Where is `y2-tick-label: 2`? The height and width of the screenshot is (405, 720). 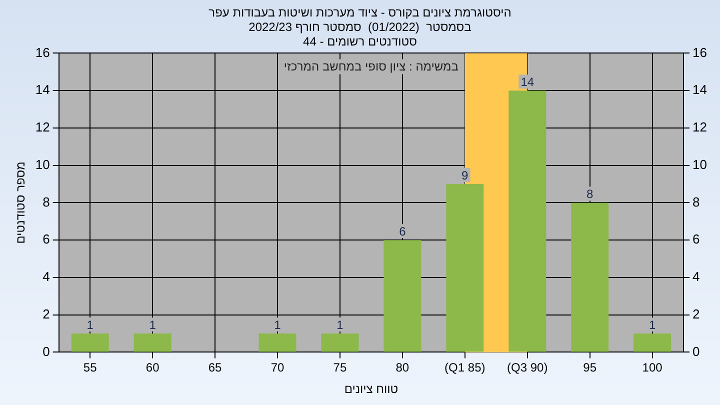
y2-tick-label: 2 is located at coordinates (696, 314).